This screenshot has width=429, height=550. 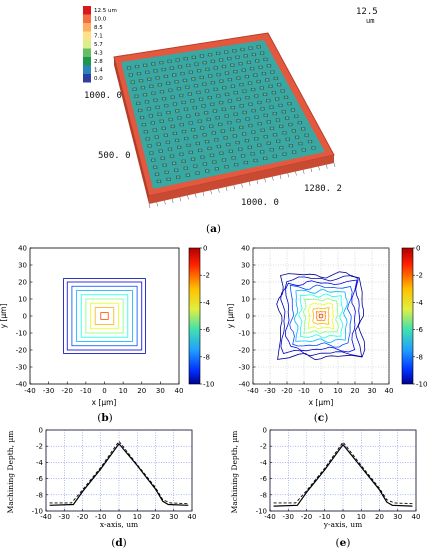 I want to click on contour-line, so click(x=104, y=316).